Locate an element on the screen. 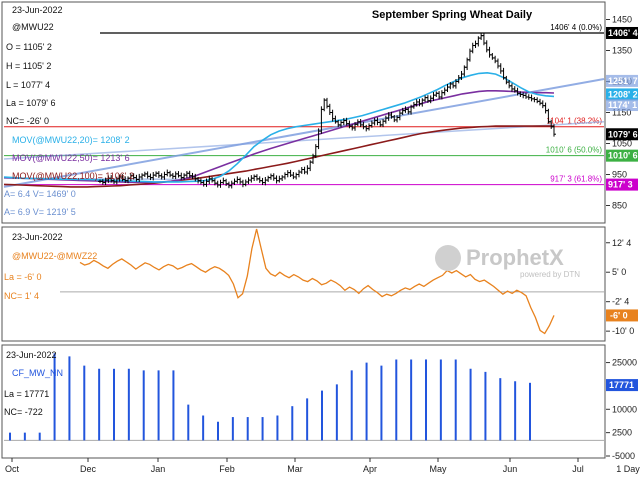 The image size is (640, 480). price-tag-label: 1208' 2 is located at coordinates (623, 94).